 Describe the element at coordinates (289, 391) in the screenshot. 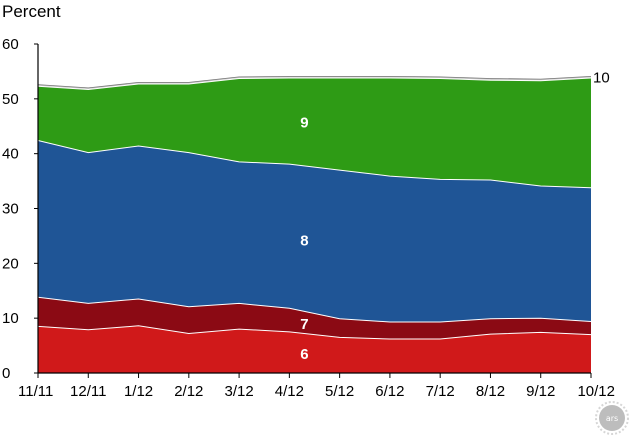

I see `x-tick-label: 4/12` at that location.